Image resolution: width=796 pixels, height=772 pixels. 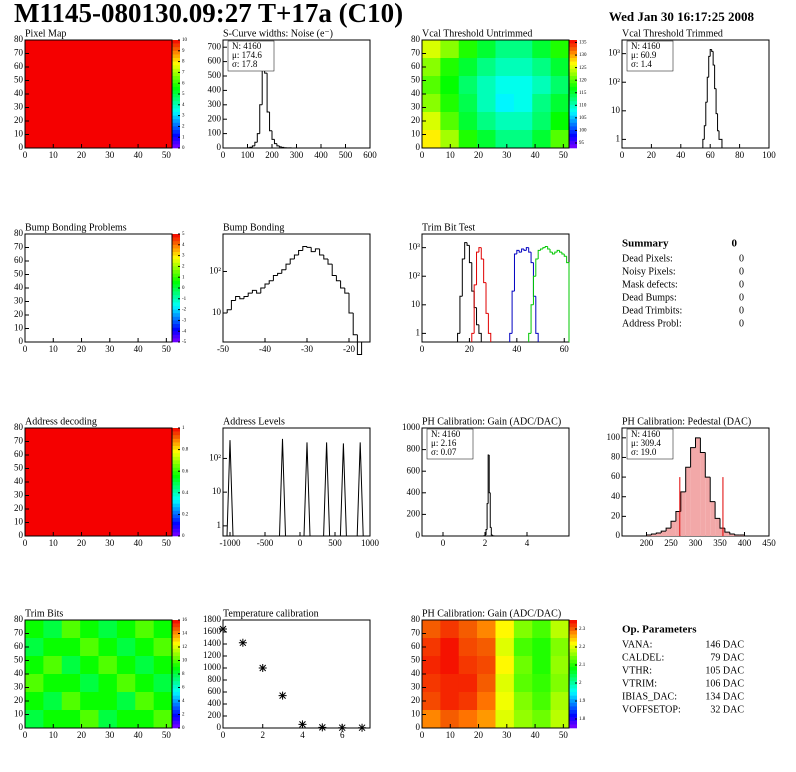 I want to click on y-tick-label: 20, so click(x=19, y=508).